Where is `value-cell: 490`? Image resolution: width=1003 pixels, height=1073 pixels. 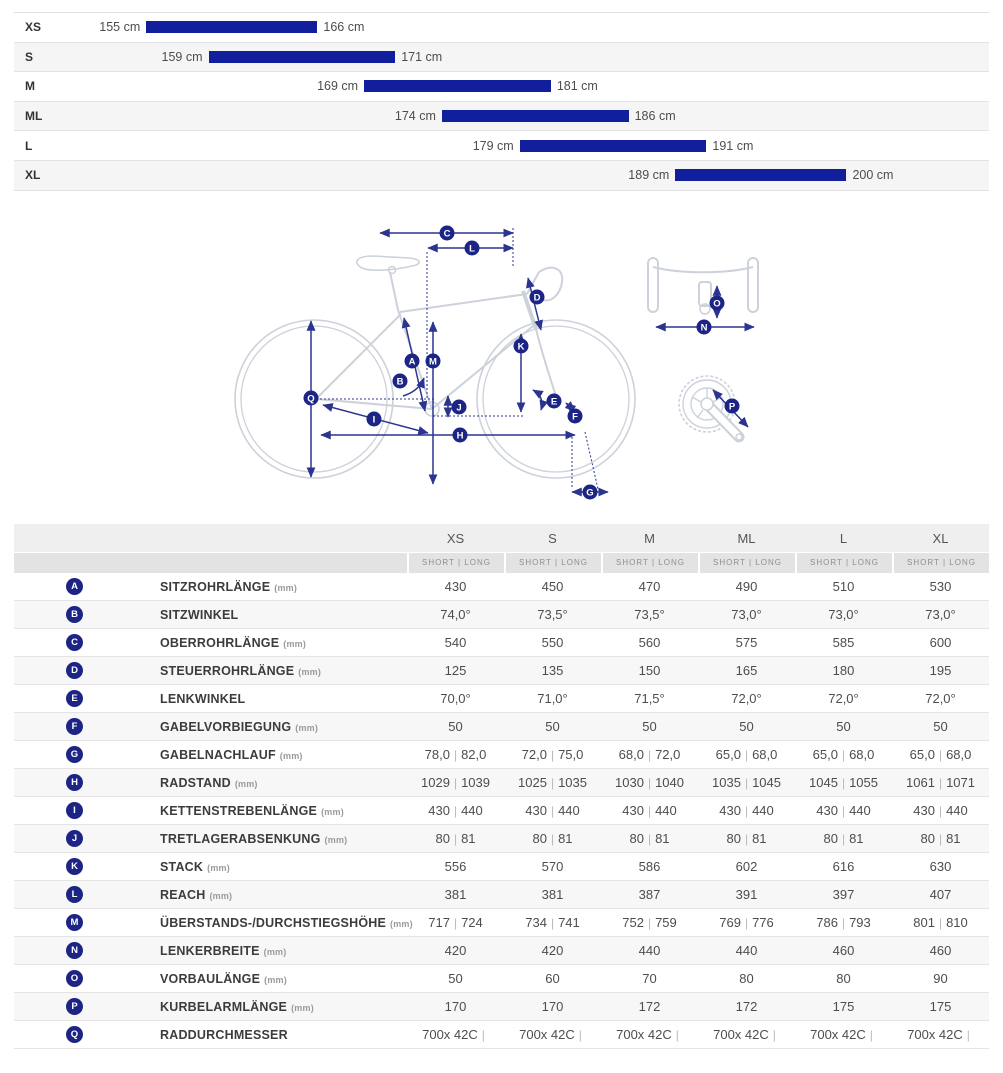 value-cell: 490 is located at coordinates (746, 586).